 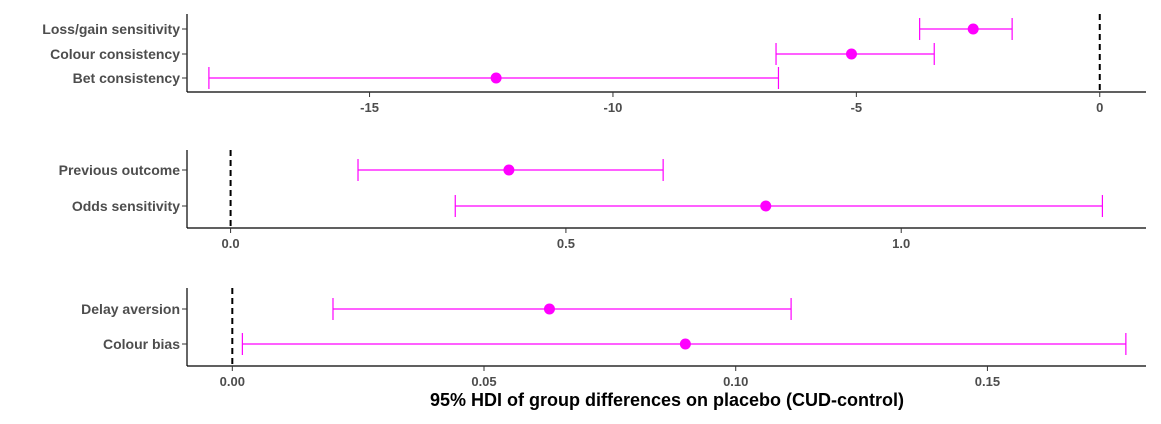 What do you see at coordinates (987, 381) in the screenshot?
I see `x-tick-label: 0.15` at bounding box center [987, 381].